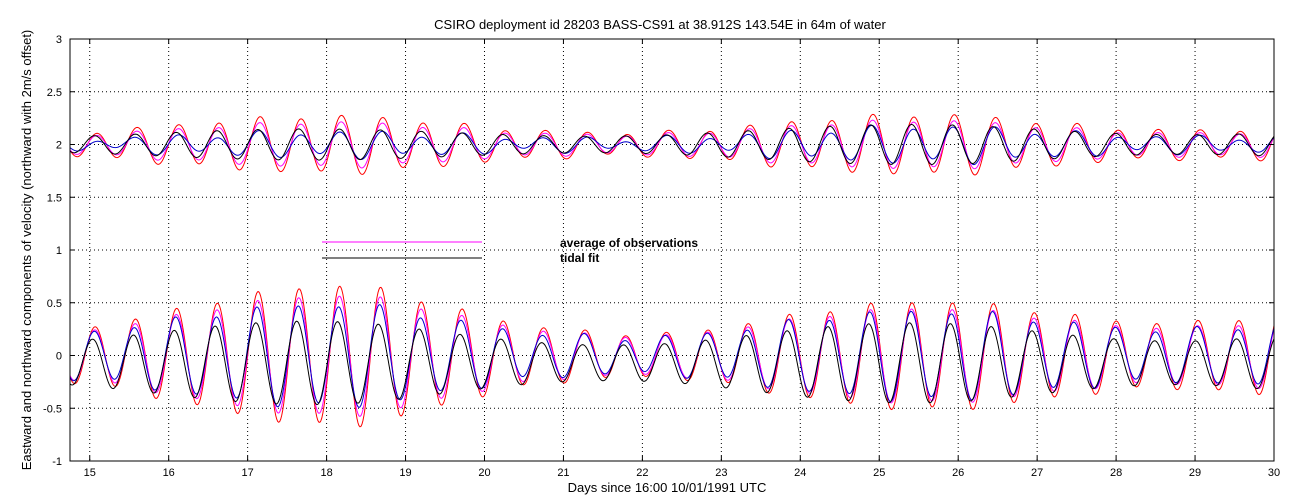  Describe the element at coordinates (59, 40) in the screenshot. I see `y-tick-label: 3` at that location.